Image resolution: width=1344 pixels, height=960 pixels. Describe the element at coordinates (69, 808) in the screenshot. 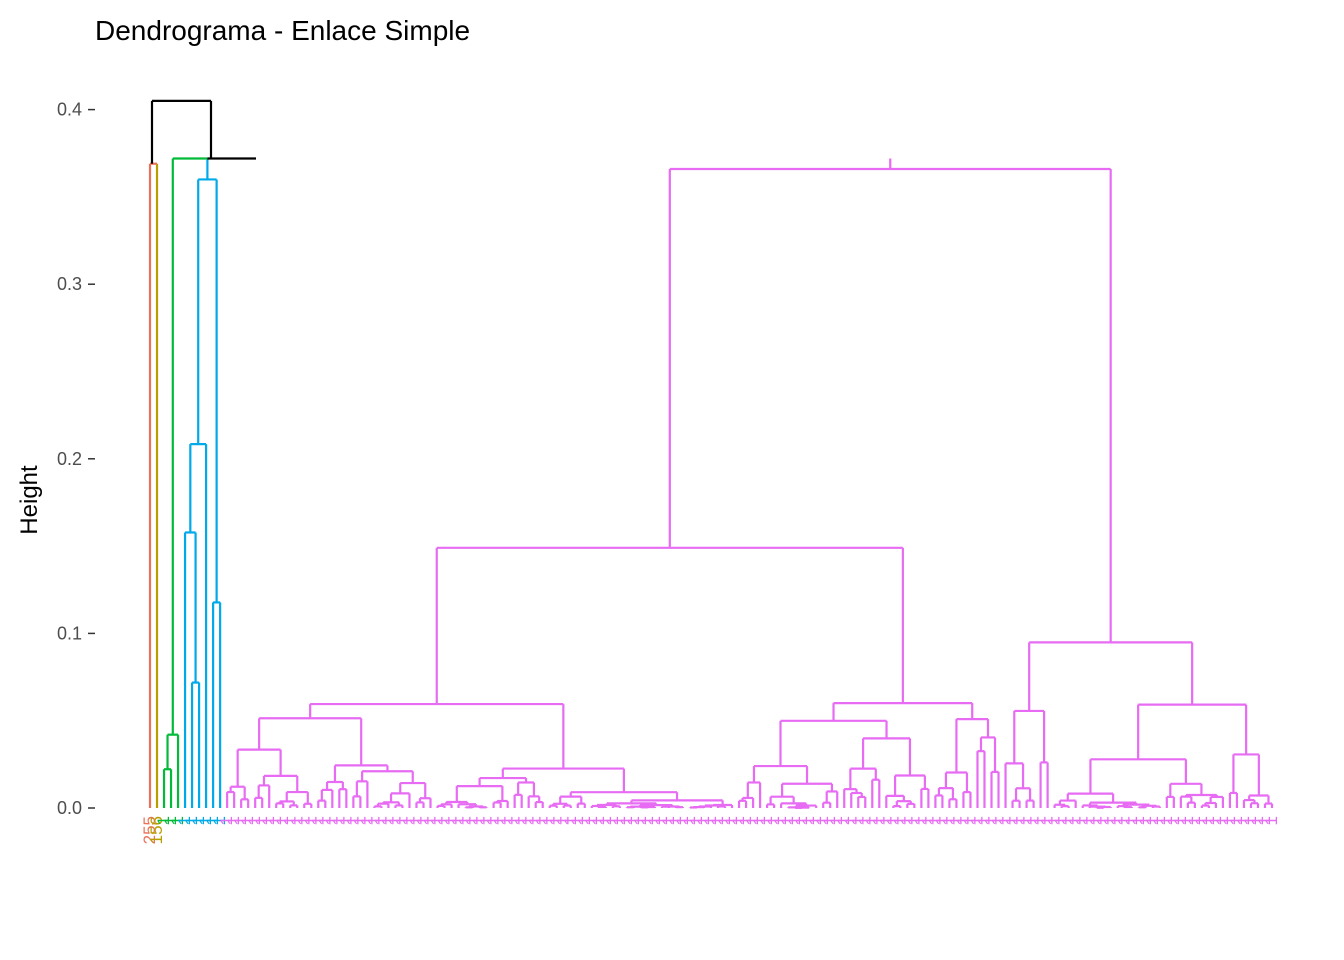

I see `y-tick-label: 0.0` at that location.